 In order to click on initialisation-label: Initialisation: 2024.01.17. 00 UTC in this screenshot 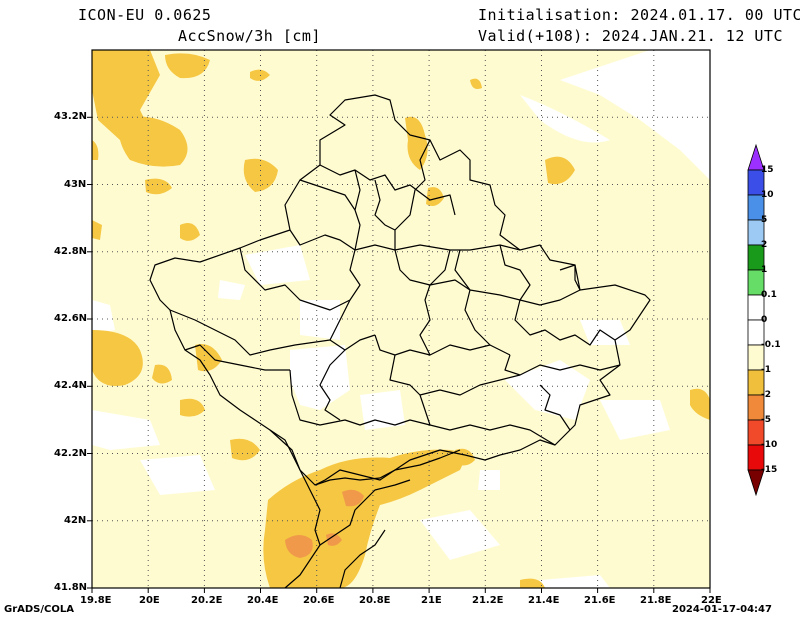, I will do `click(639, 15)`.